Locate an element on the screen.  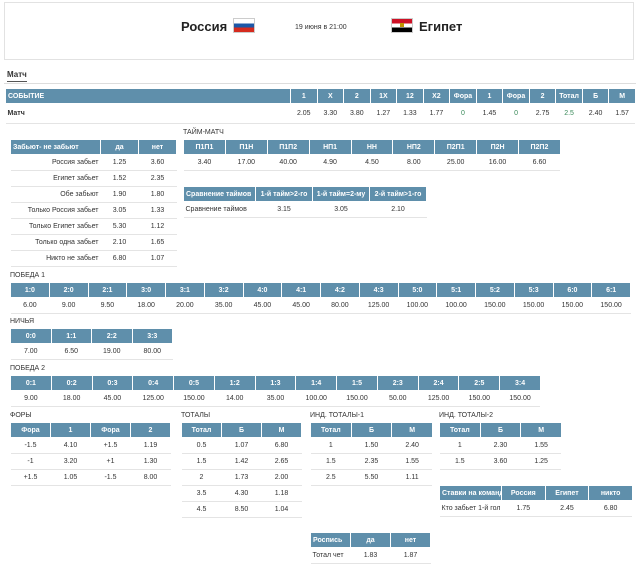
odds-cell: 0.5 is located at coordinates (201, 445).